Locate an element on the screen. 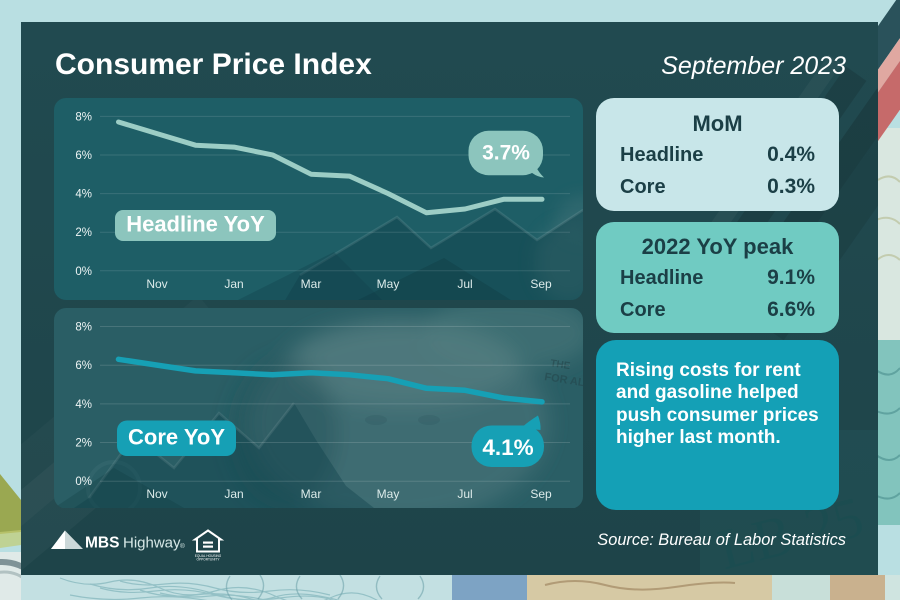 Image resolution: width=900 pixels, height=600 pixels. svg-text: 4.1% is located at coordinates (507, 447).